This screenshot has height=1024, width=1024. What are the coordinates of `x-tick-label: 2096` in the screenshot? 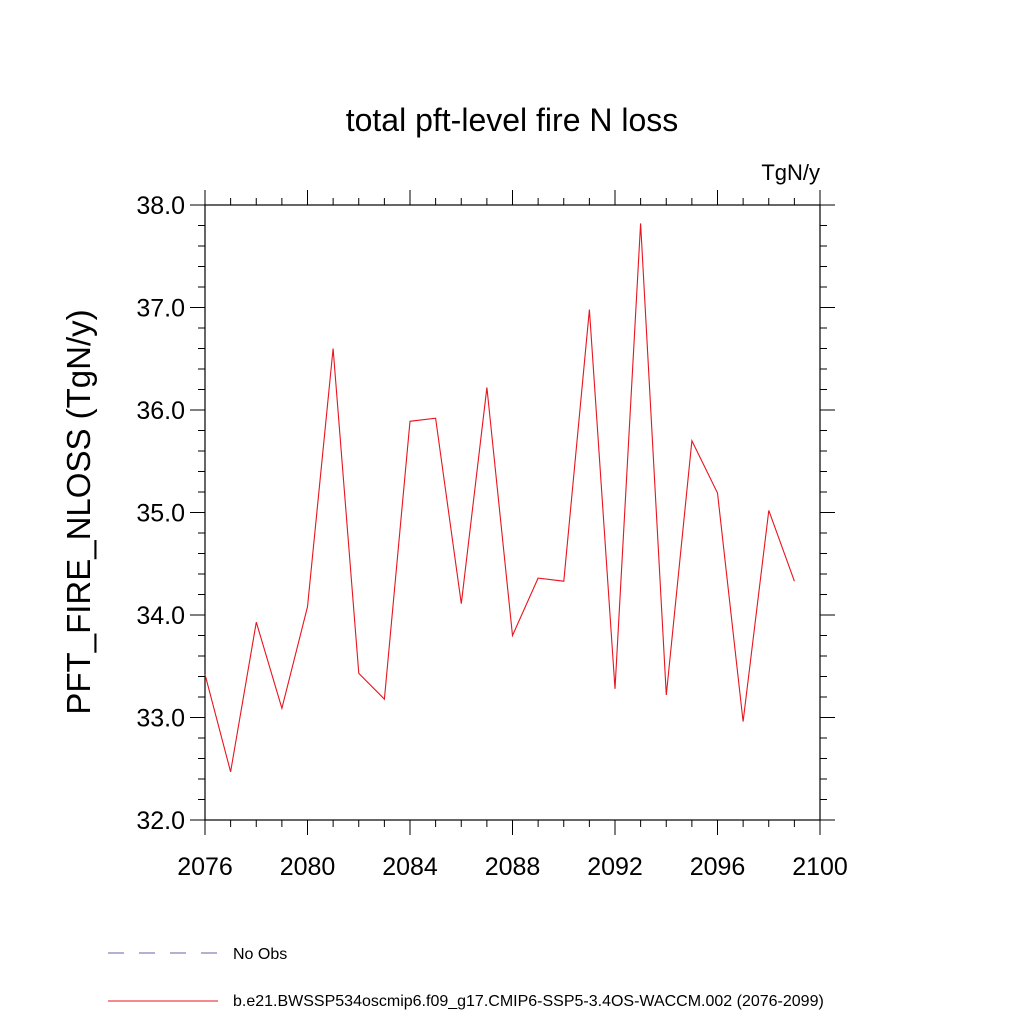 It's located at (718, 867).